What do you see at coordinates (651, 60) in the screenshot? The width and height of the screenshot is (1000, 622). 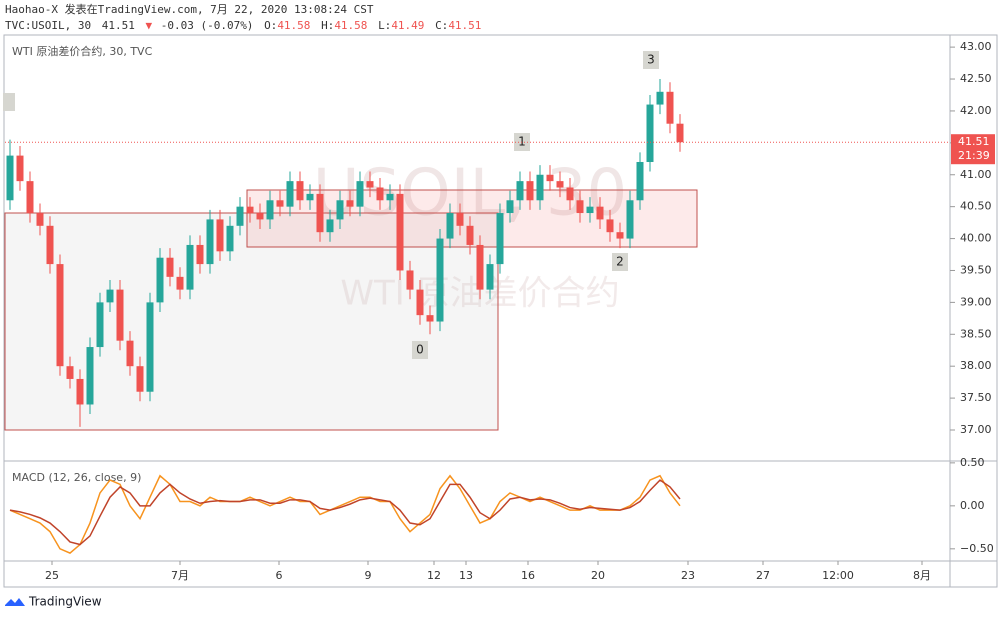 I see `wave-label: 3` at bounding box center [651, 60].